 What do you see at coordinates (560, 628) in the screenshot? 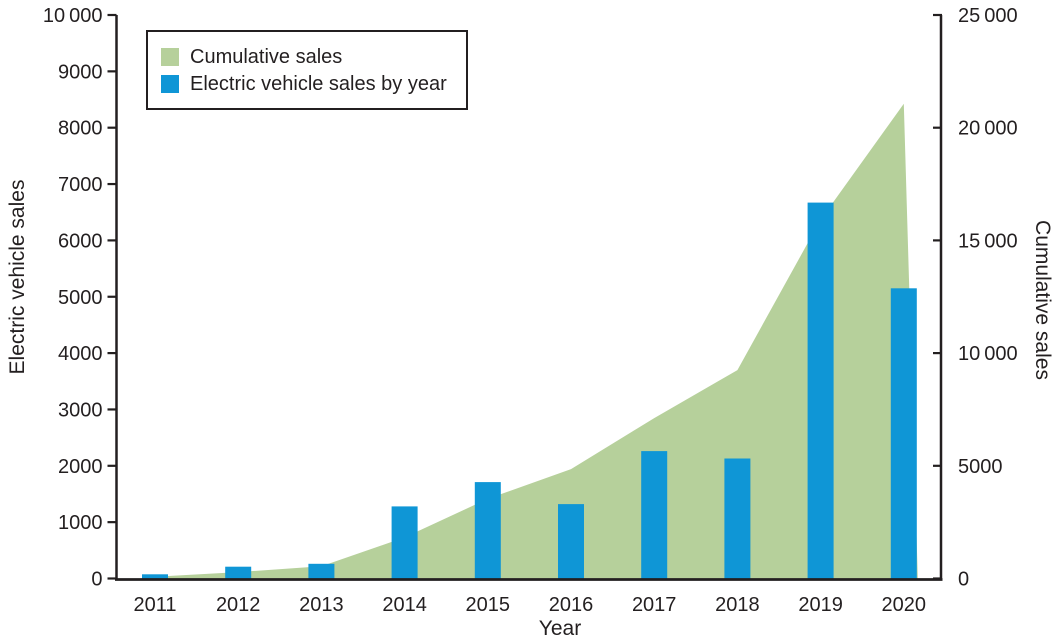
I see `x-axis-title: Year` at bounding box center [560, 628].